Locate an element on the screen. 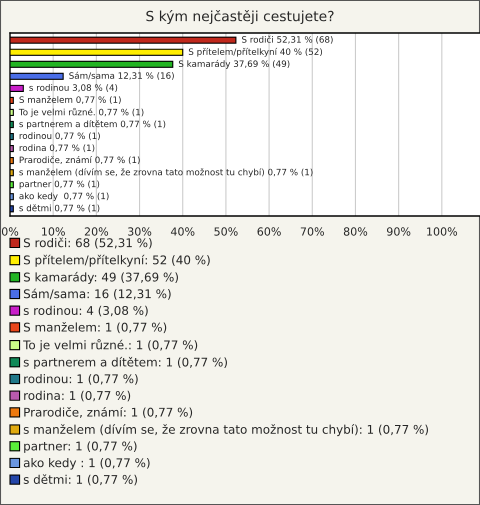 Image resolution: width=480 pixels, height=505 pixels. x-tick-label: 90% is located at coordinates (398, 231).